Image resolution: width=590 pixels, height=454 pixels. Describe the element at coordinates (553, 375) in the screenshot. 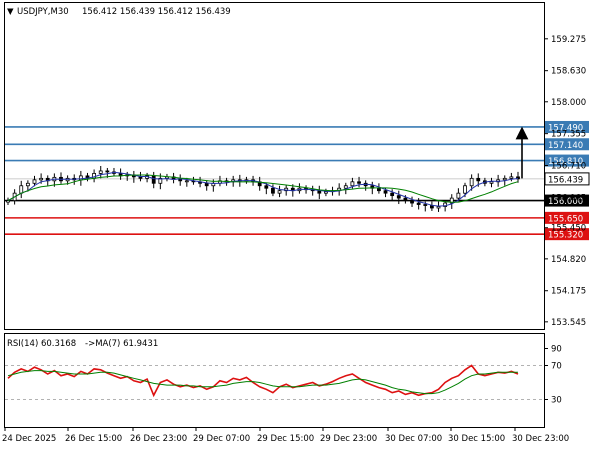

I see `rsi-axis: 90 70 30` at that location.